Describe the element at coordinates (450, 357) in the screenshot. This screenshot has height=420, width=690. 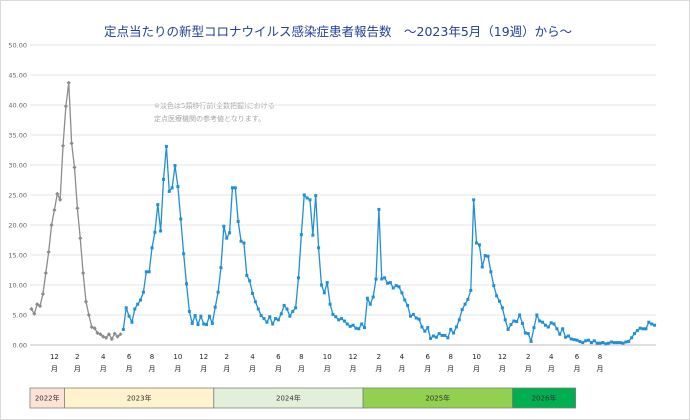
I see `x-tick-label: 8` at that location.